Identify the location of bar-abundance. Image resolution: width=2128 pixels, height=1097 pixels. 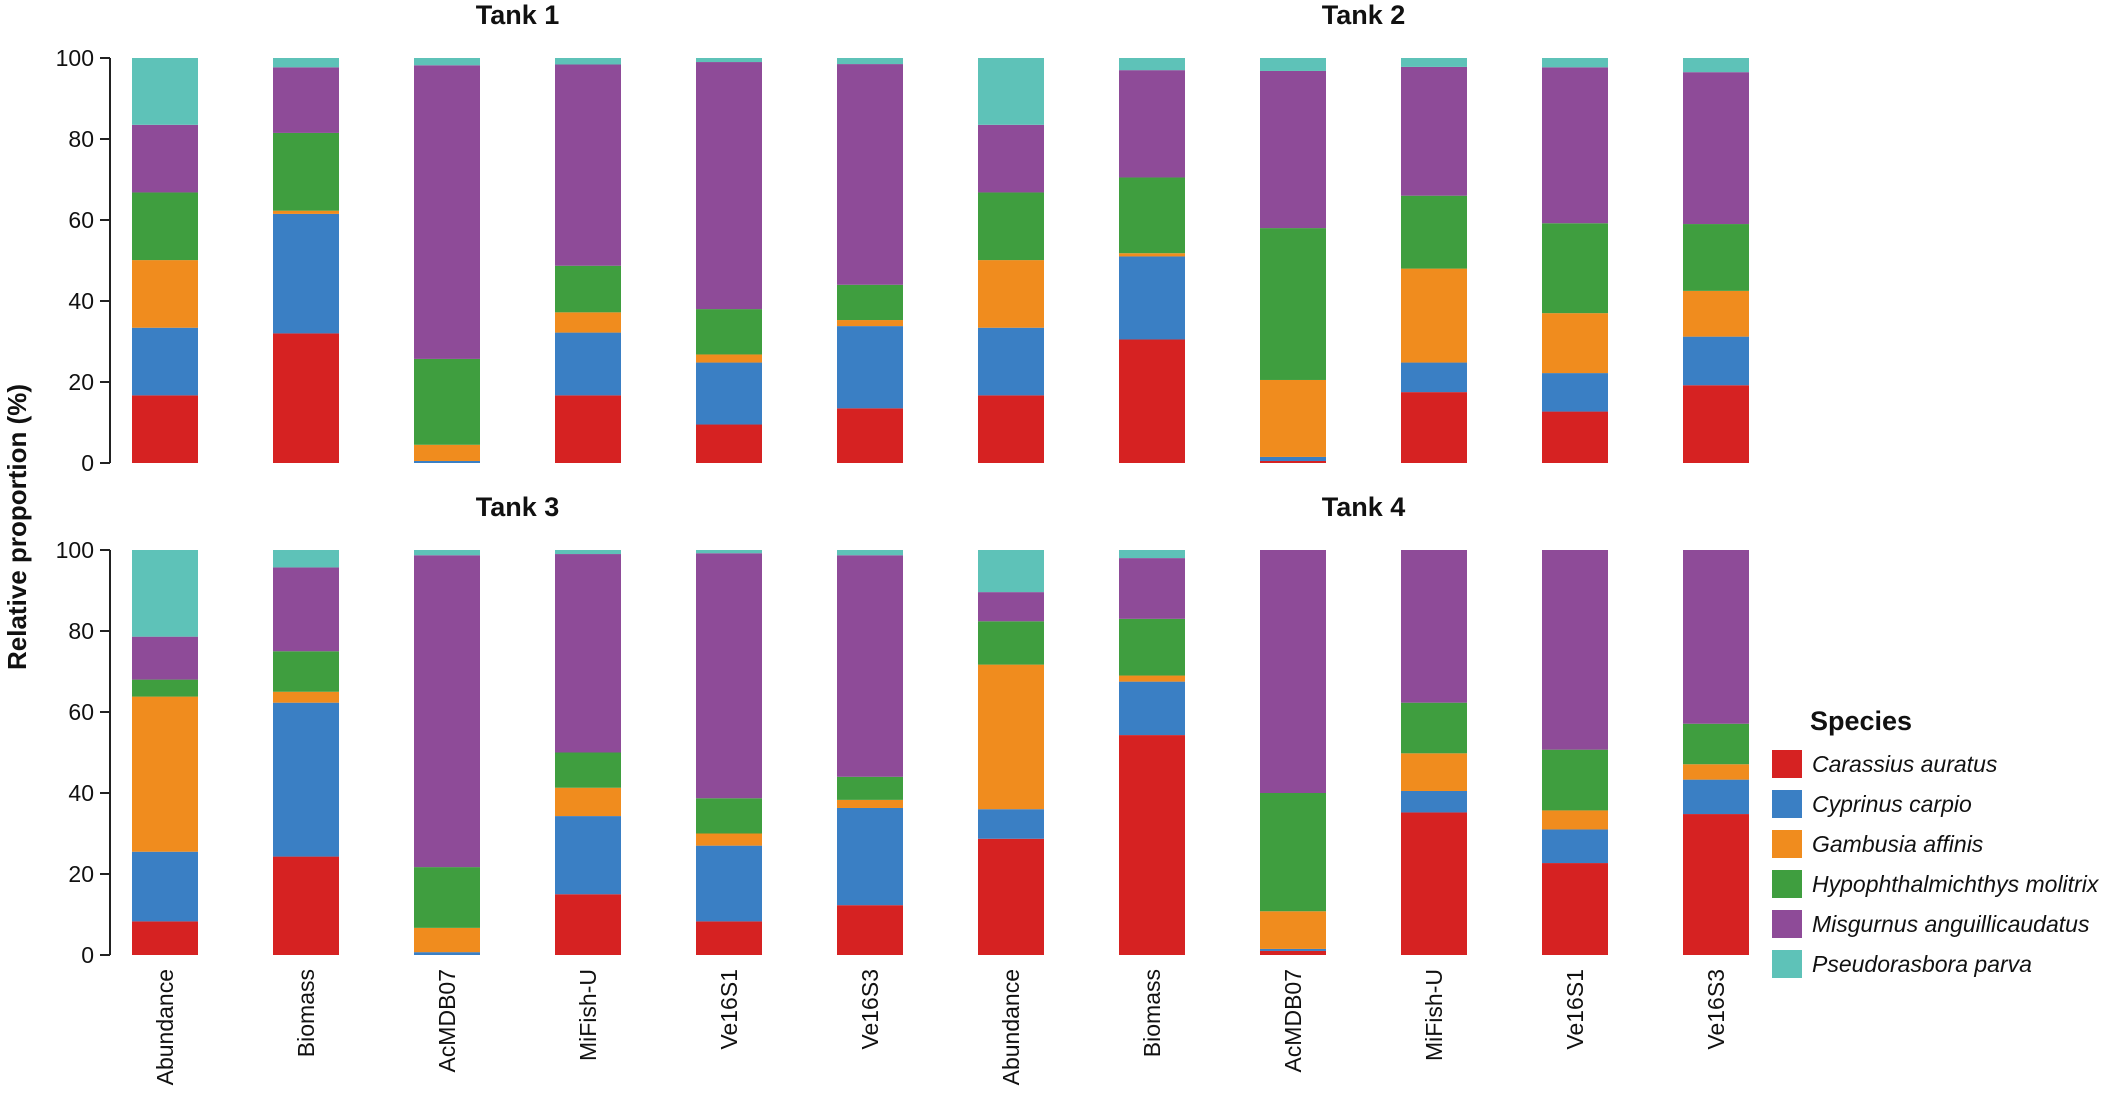
(1011, 752).